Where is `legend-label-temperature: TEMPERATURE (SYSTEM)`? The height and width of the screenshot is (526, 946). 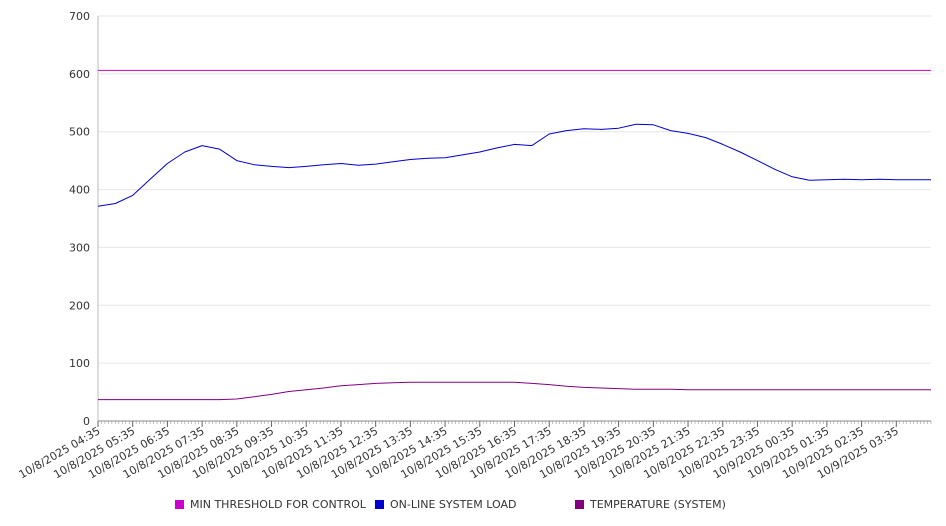 legend-label-temperature: TEMPERATURE (SYSTEM) is located at coordinates (658, 504).